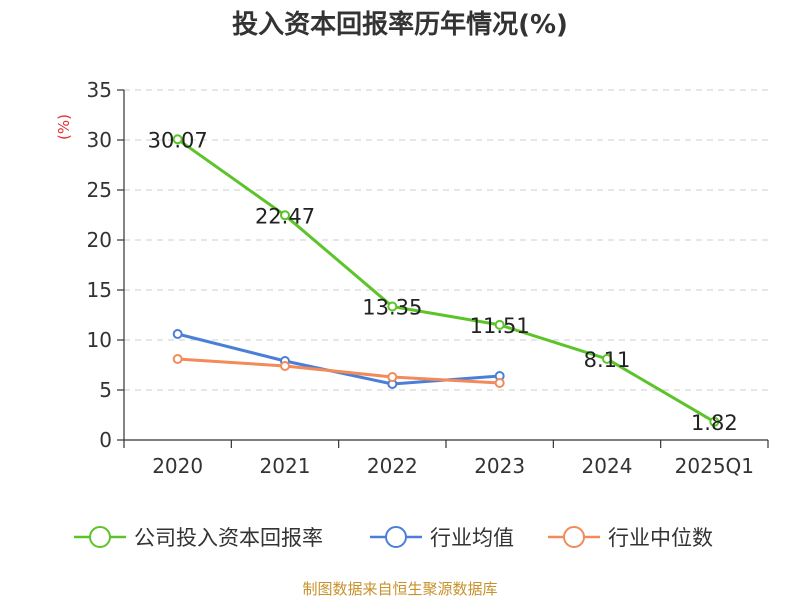  What do you see at coordinates (400, 24) in the screenshot?
I see `chart-title: 投入资本回报率历年情况(%)` at bounding box center [400, 24].